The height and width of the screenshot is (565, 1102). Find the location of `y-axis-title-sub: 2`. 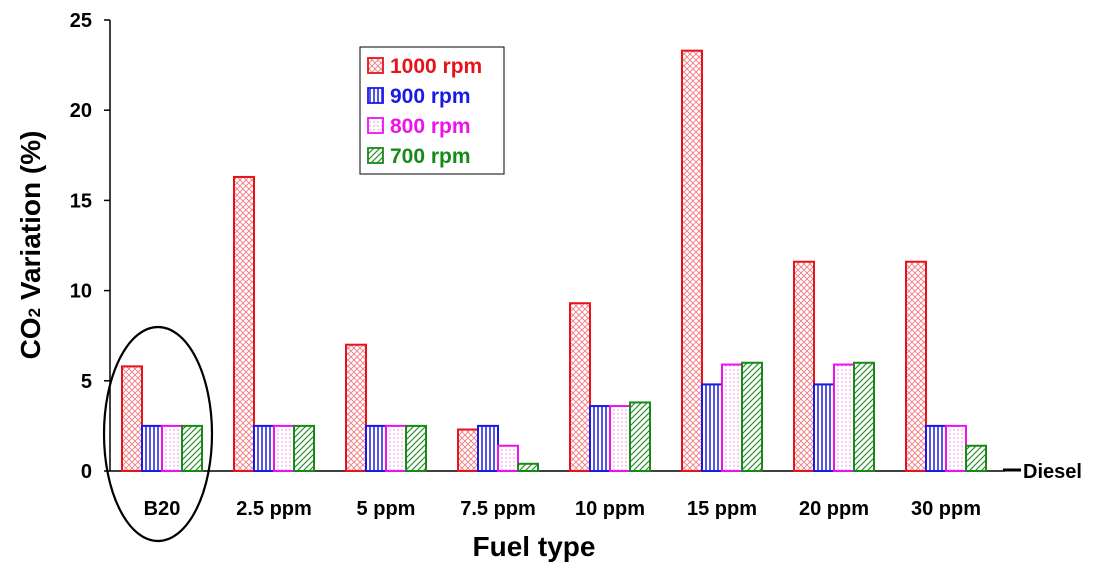

y-axis-title-sub: 2 is located at coordinates (34, 312).